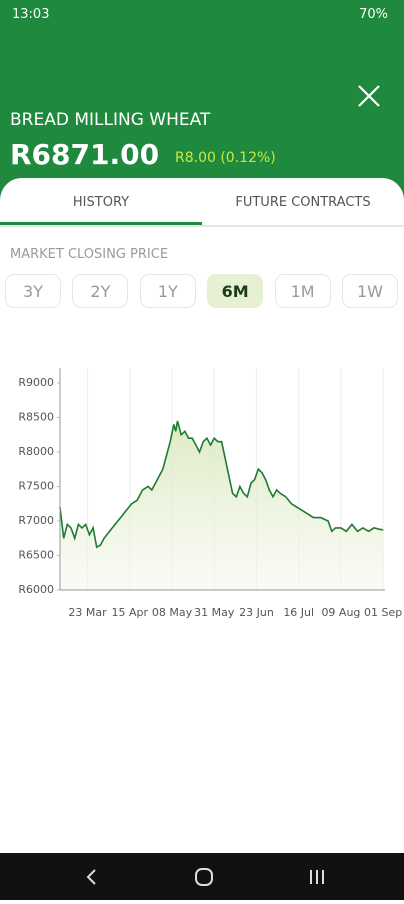 The width and height of the screenshot is (404, 904). What do you see at coordinates (31, 14) in the screenshot?
I see `status-time: 13:03` at bounding box center [31, 14].